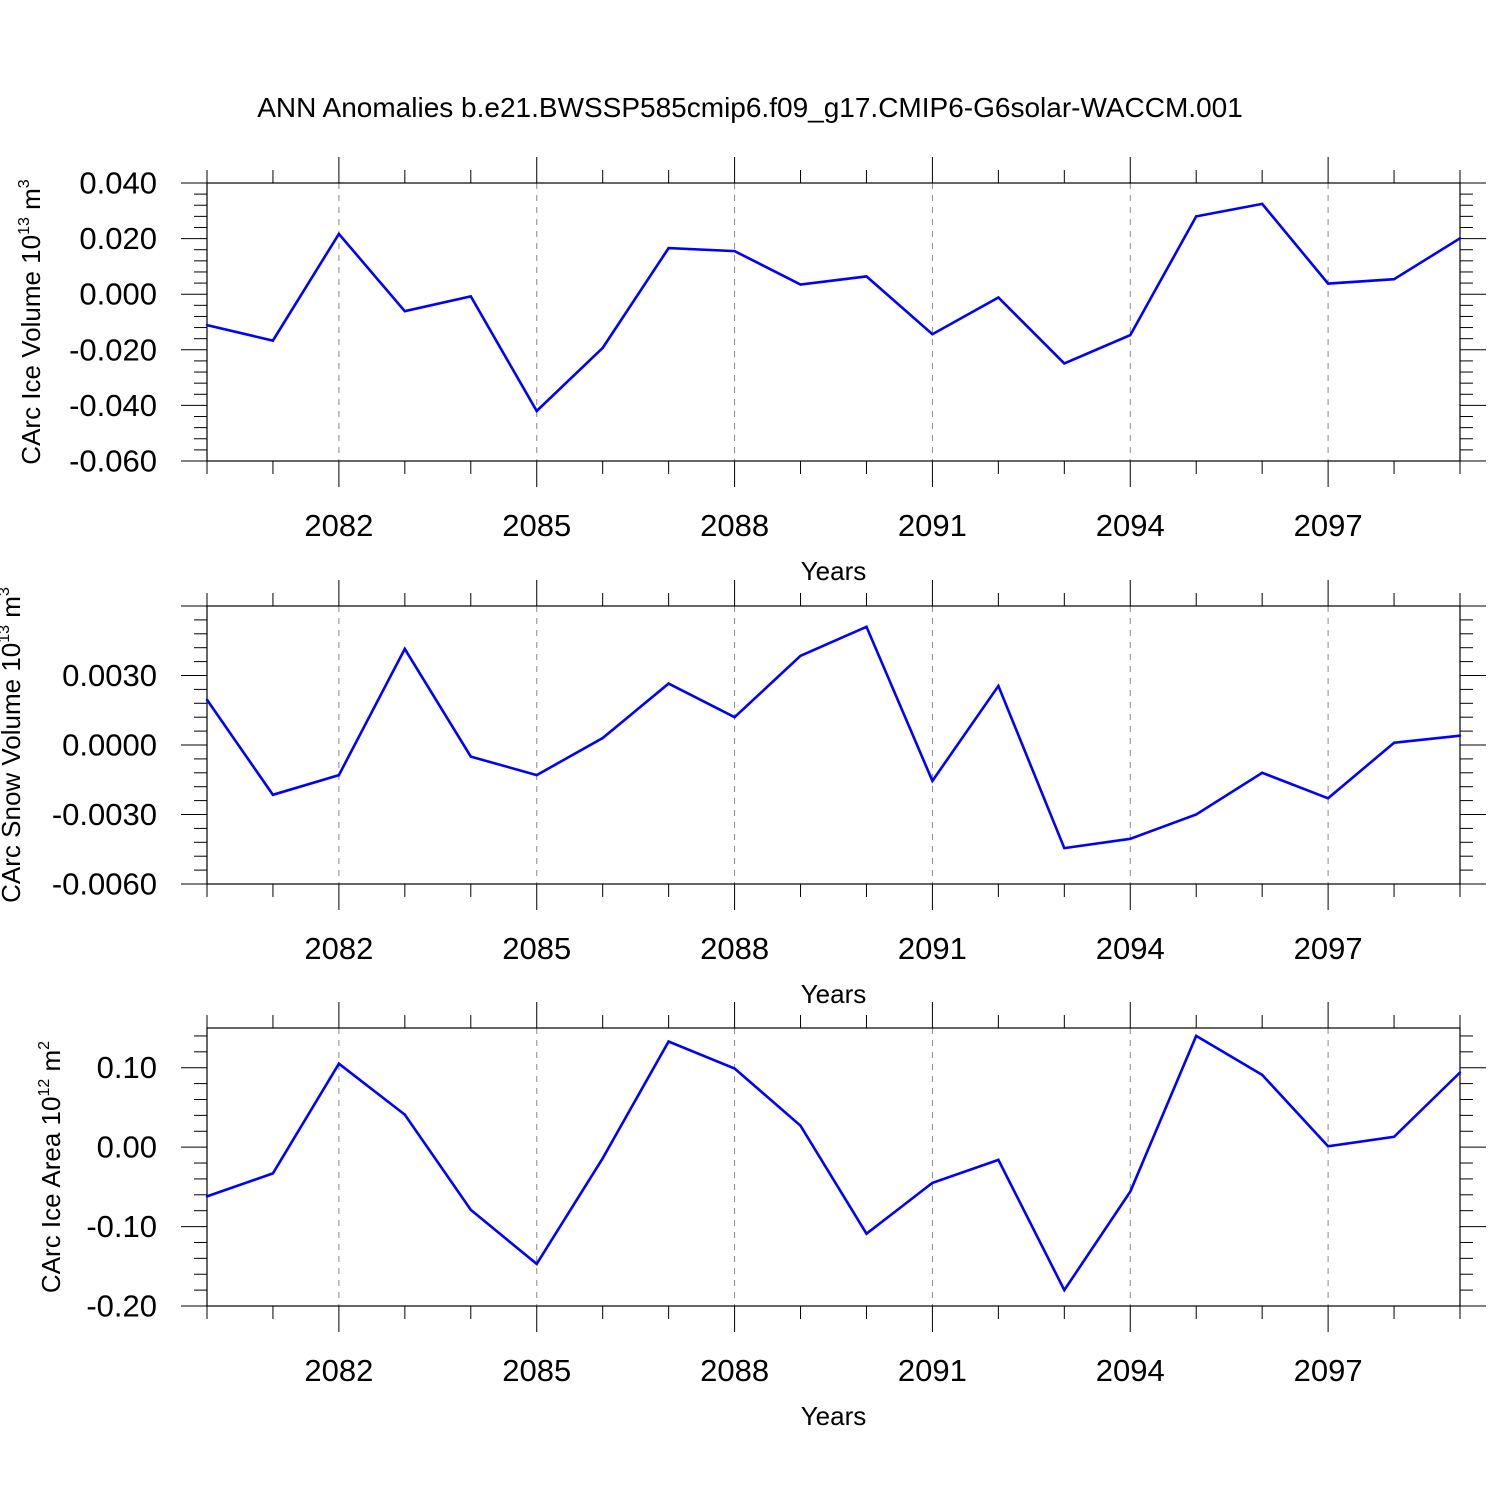 Image resolution: width=1500 pixels, height=1500 pixels. I want to click on y-tick-label: -0.060, so click(113, 461).